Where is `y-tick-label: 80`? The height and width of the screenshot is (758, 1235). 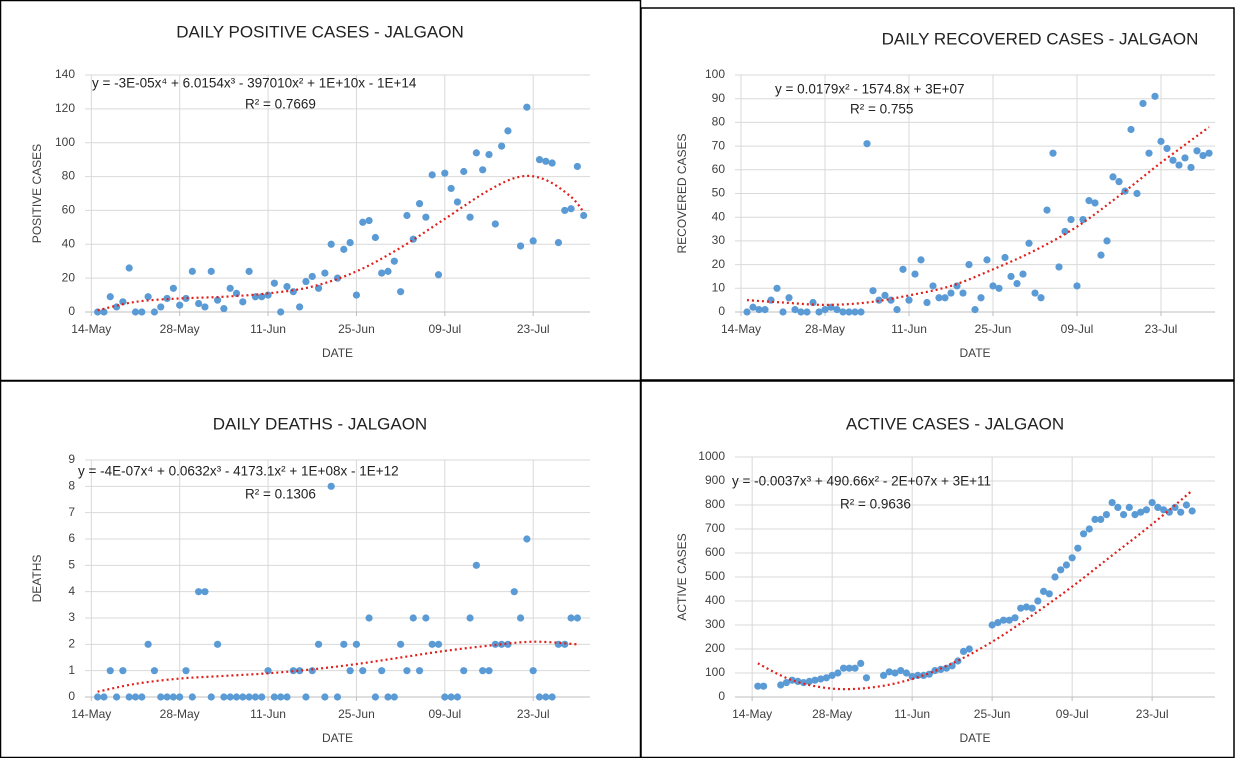 y-tick-label: 80 is located at coordinates (69, 176).